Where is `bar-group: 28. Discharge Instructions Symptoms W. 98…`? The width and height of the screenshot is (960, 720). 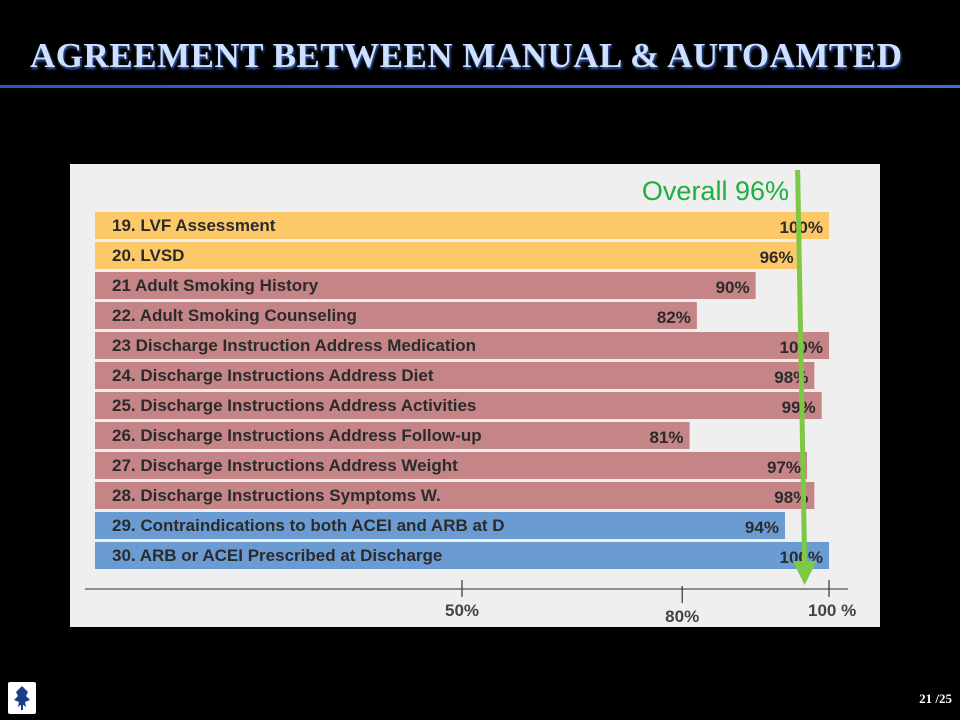 bar-group: 28. Discharge Instructions Symptoms W. 98… is located at coordinates (455, 495).